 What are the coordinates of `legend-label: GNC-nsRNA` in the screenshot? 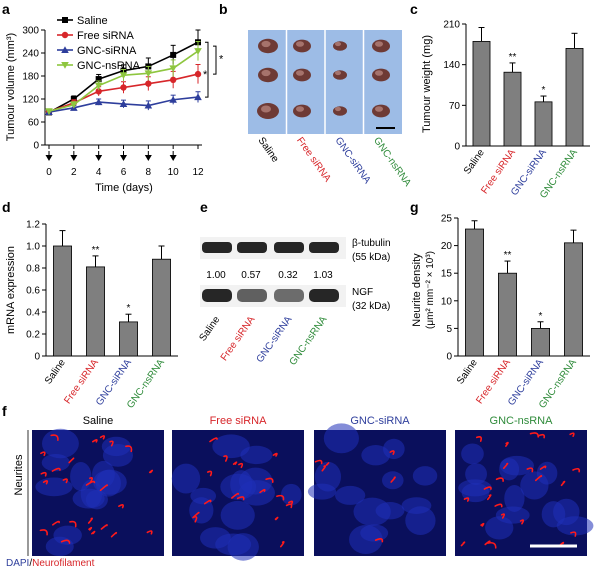 It's located at (109, 66).